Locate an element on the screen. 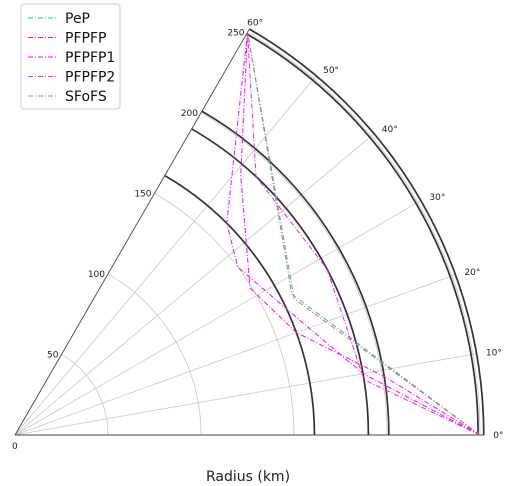  legend-label-pfpfp1: PFPFP1 is located at coordinates (90, 58).